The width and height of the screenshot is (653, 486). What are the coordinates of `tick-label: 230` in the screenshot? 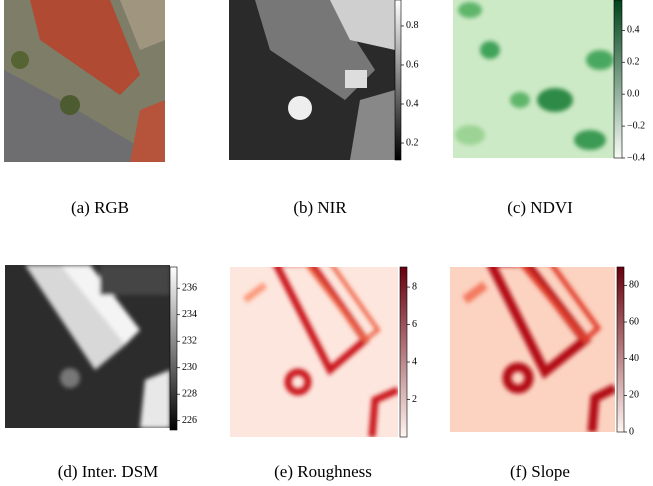 It's located at (189, 367).